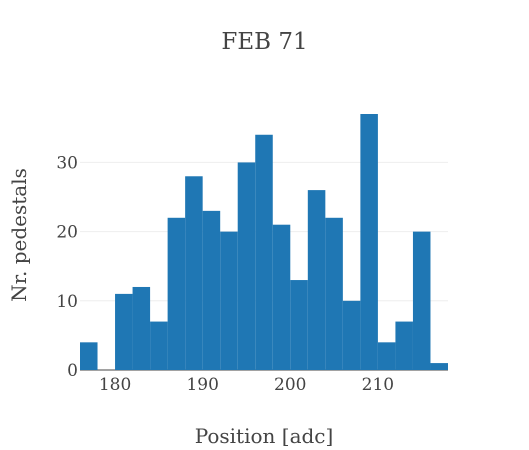 This screenshot has width=529, height=450. I want to click on x-tick-label-1: 190, so click(202, 385).